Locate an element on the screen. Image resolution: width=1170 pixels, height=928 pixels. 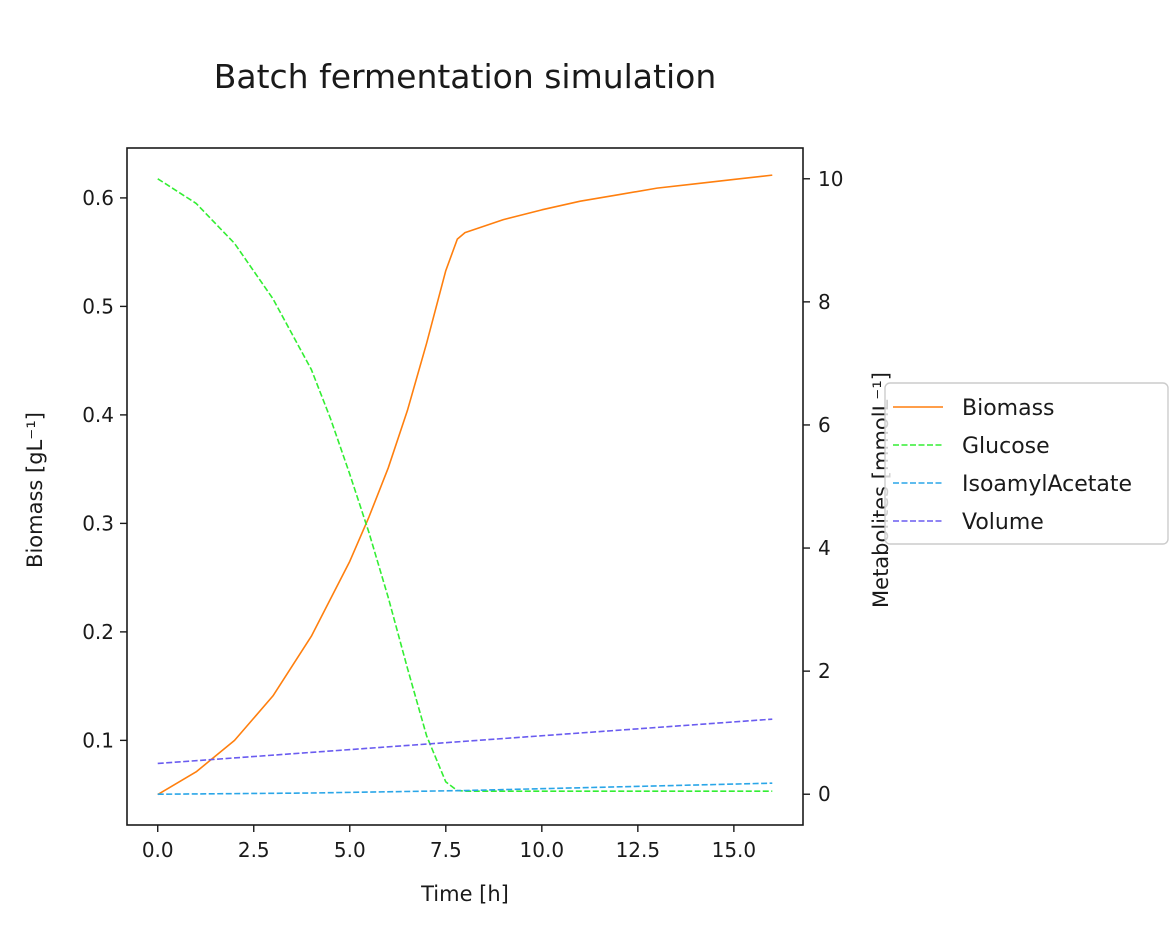
y-left-tick-label: 0.3 is located at coordinates (98, 523).